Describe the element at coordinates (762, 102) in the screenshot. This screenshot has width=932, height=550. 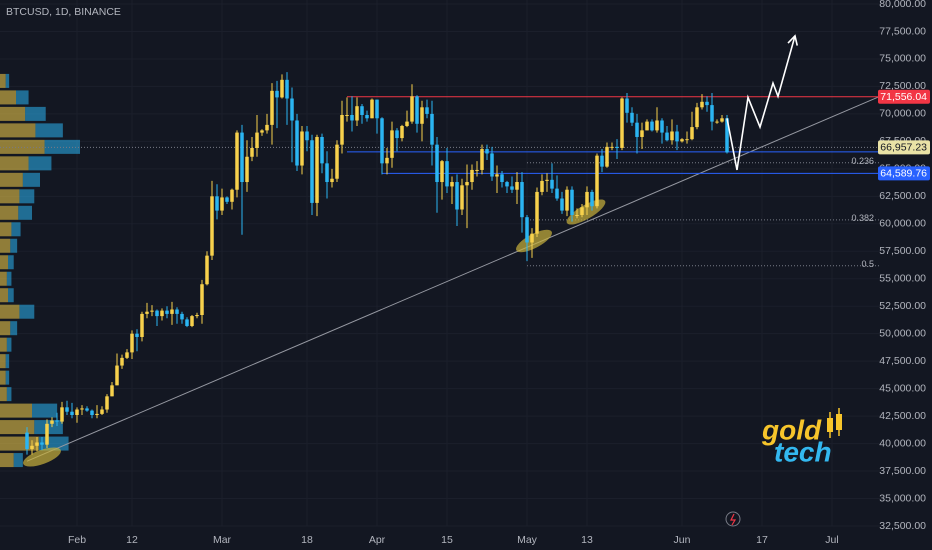
I see `projection` at that location.